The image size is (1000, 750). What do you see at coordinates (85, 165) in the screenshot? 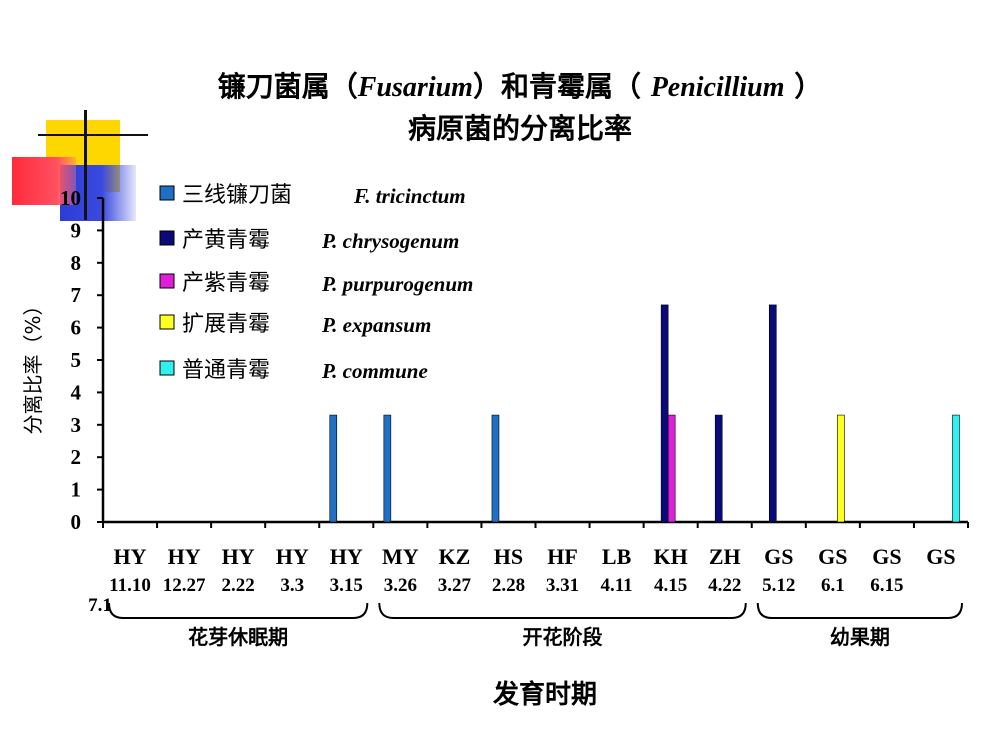
I see `deco-vertical-line` at bounding box center [85, 165].